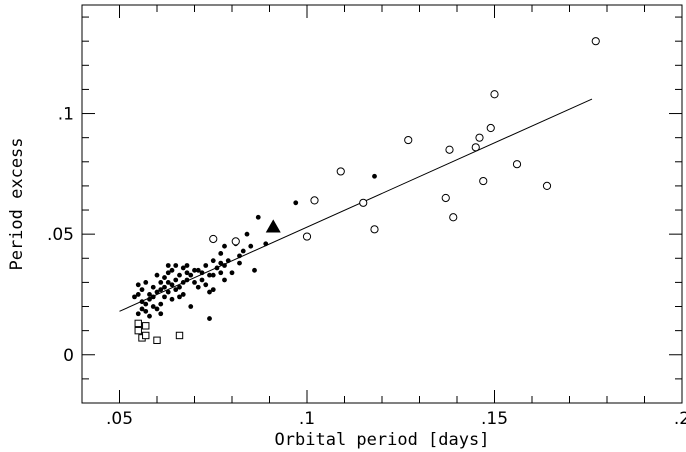 The width and height of the screenshot is (686, 452). I want to click on x-tick-label: .1, so click(307, 419).